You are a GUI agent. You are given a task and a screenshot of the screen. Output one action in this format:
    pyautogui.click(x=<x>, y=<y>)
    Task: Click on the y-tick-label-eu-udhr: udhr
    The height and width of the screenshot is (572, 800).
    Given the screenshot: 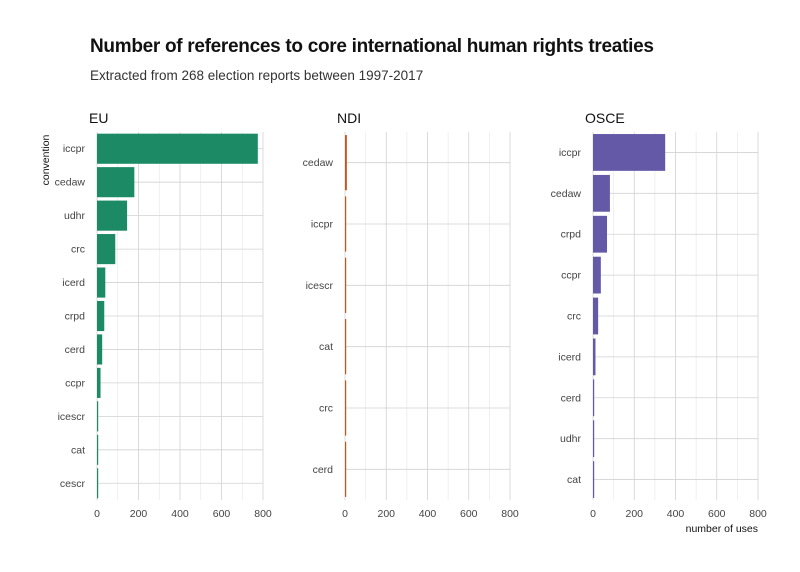 What is the action you would take?
    pyautogui.click(x=75, y=216)
    